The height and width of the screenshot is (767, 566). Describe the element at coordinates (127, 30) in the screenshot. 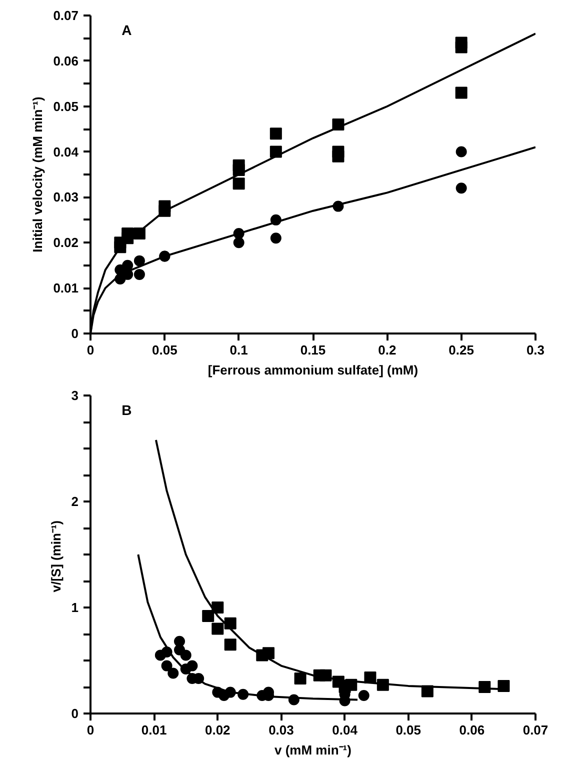

I see `annotation: A` at that location.